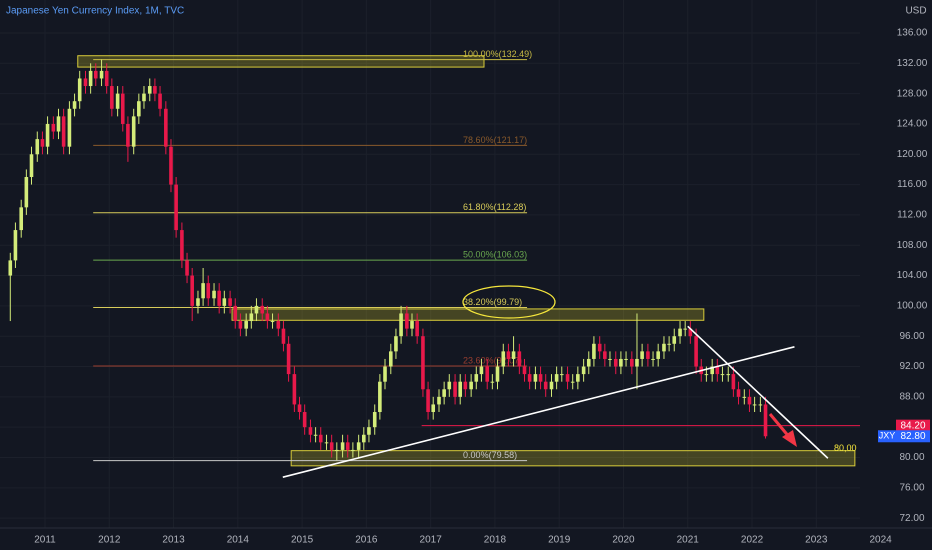  What do you see at coordinates (758, 392) in the screenshot?
I see `trendline` at bounding box center [758, 392].